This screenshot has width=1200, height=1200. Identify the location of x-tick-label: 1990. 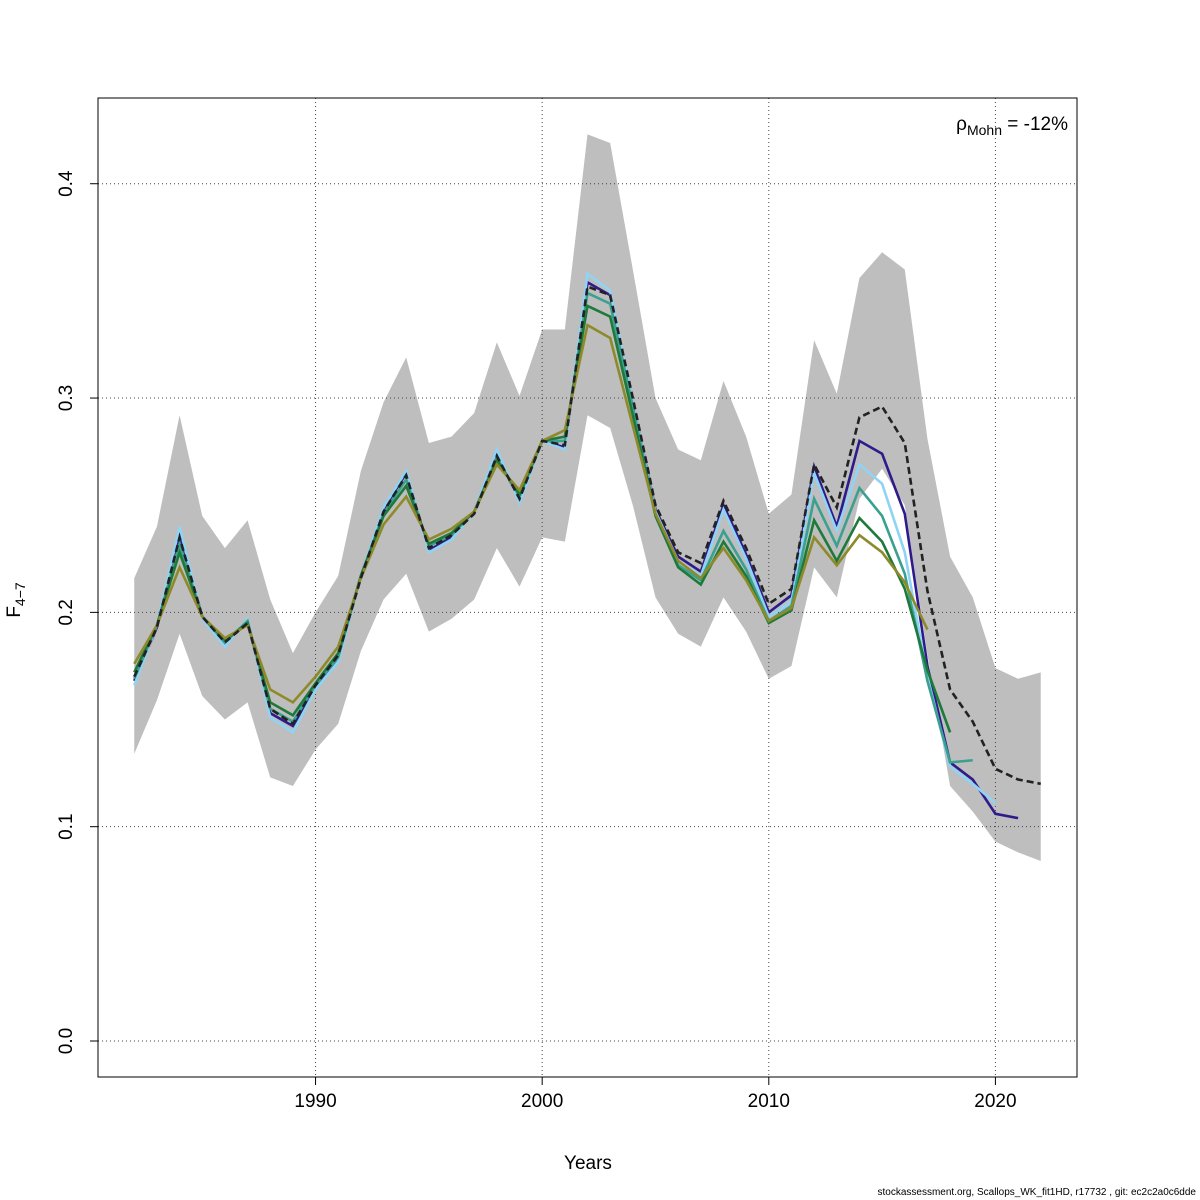
(315, 1101).